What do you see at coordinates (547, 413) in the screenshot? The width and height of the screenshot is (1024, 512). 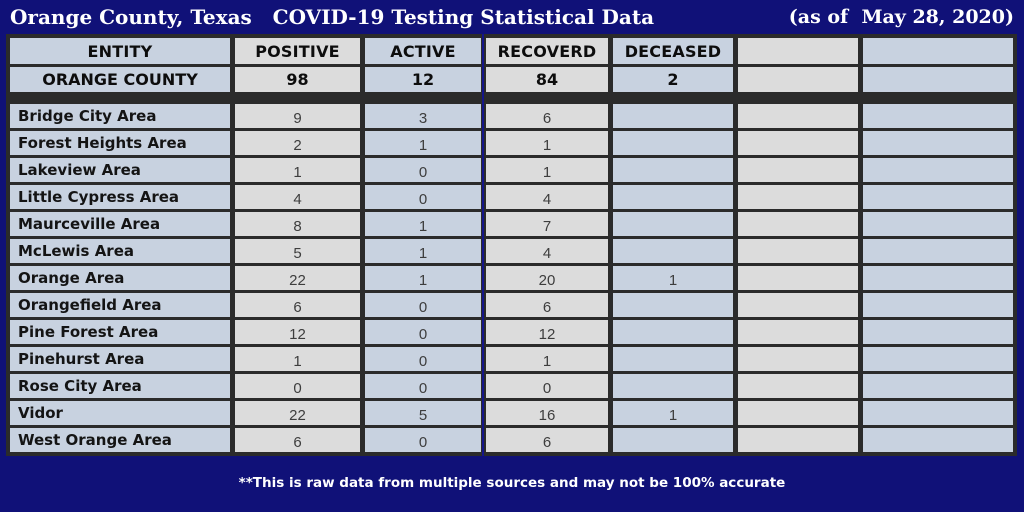 I see `row-value: 16` at bounding box center [547, 413].